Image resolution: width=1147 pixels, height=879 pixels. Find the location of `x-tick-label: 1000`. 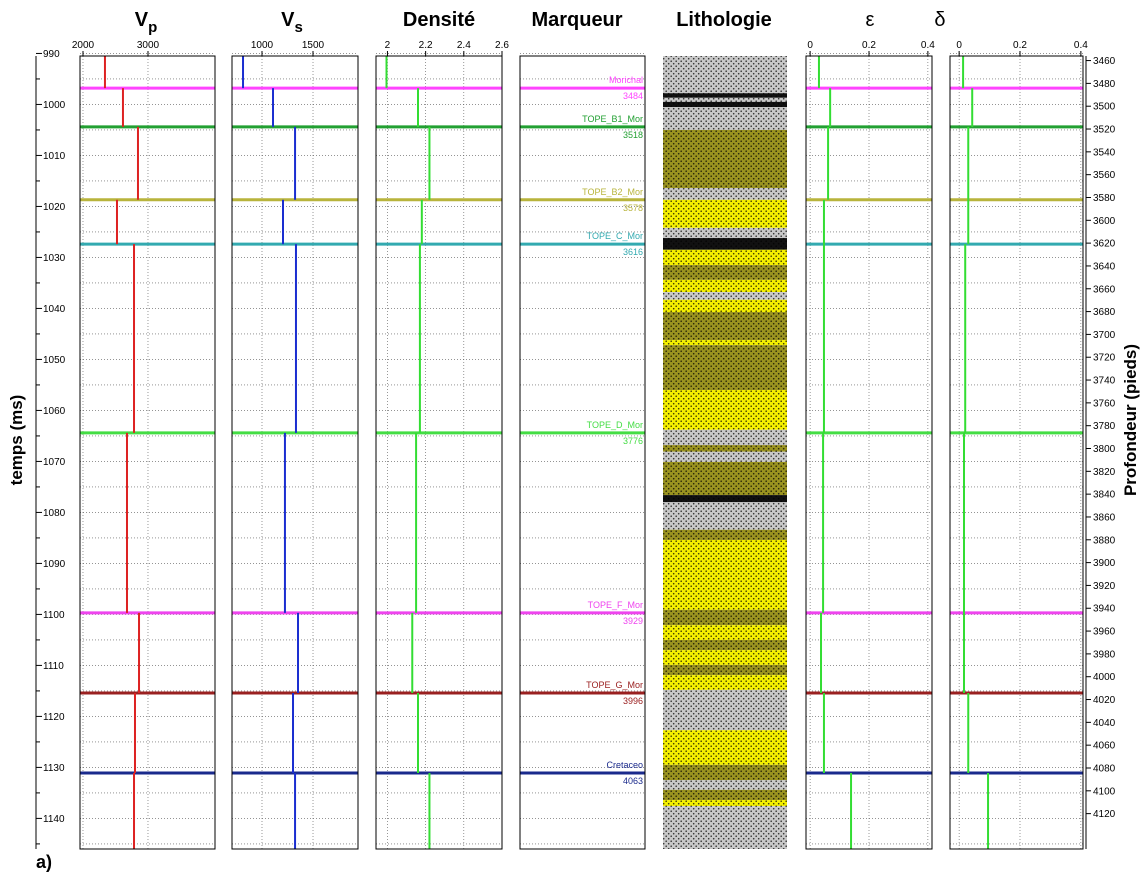

x-tick-label: 1000 is located at coordinates (262, 45).